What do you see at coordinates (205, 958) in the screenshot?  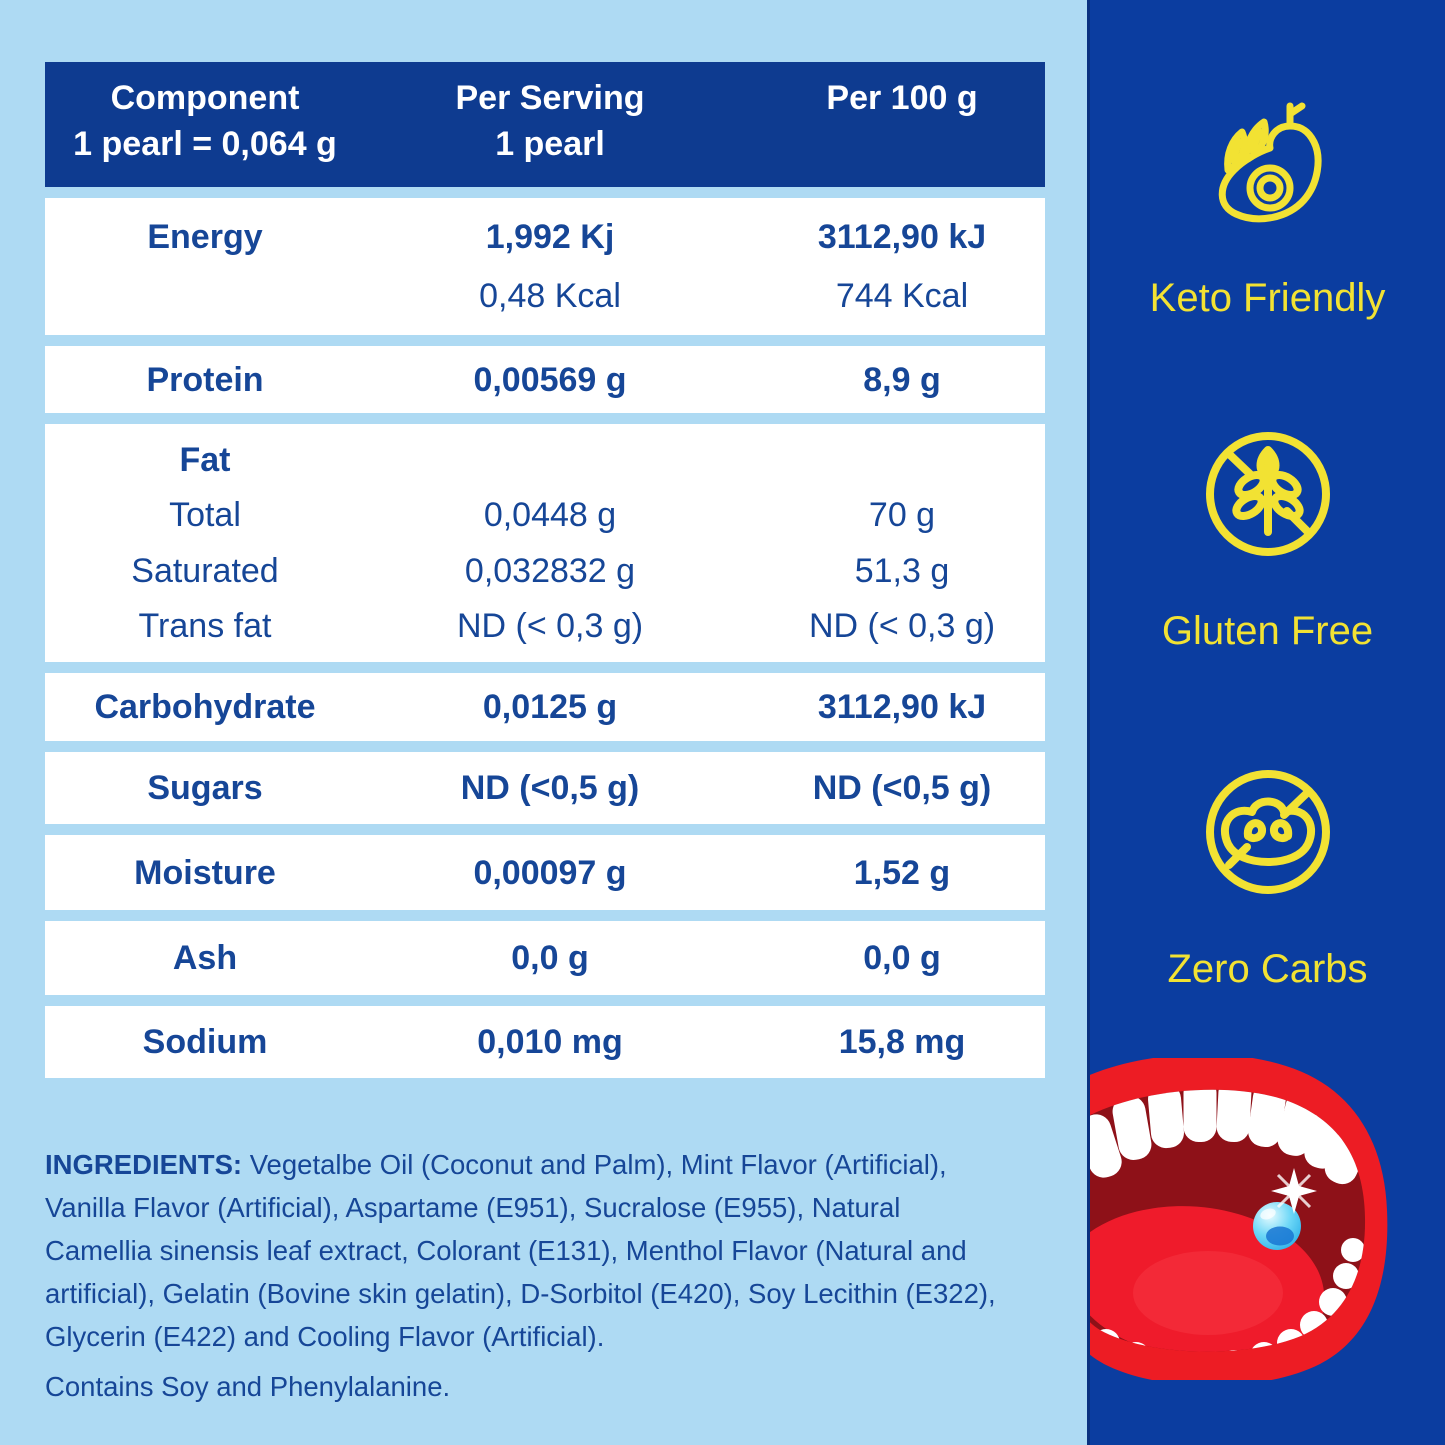 I see `component-label: Ash` at bounding box center [205, 958].